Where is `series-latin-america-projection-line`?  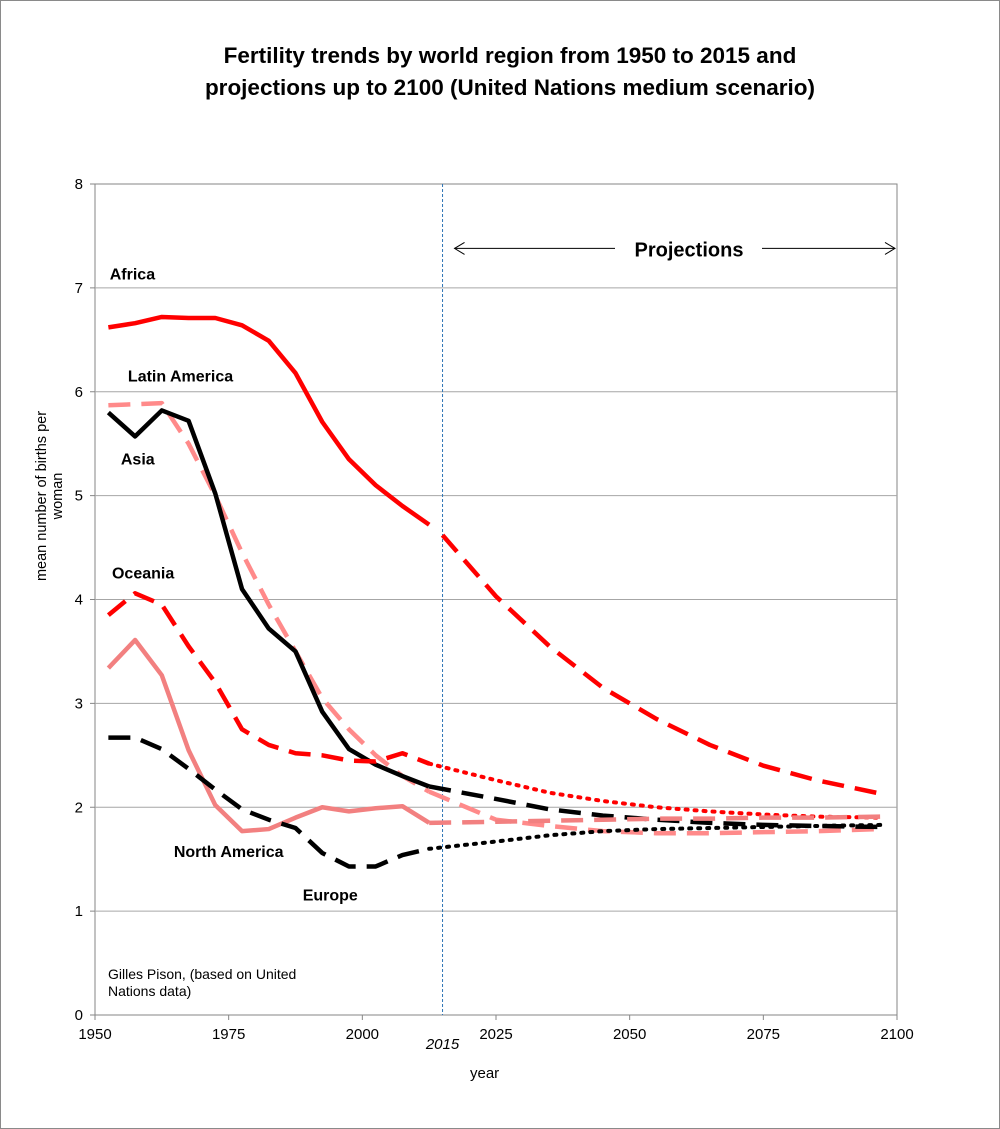 series-latin-america-projection-line is located at coordinates (655, 812).